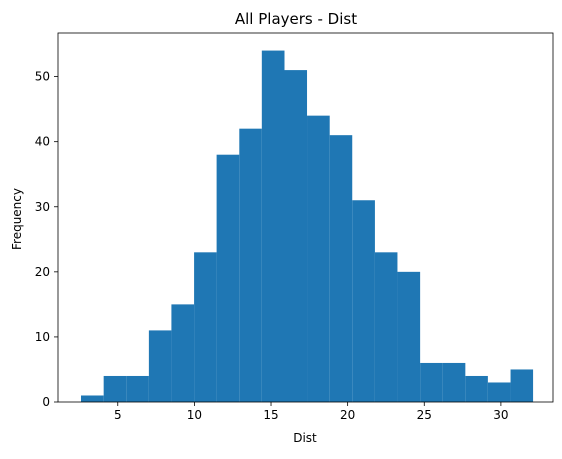 The width and height of the screenshot is (562, 459). Describe the element at coordinates (42, 272) in the screenshot. I see `y-tick-label-20: 20` at that location.